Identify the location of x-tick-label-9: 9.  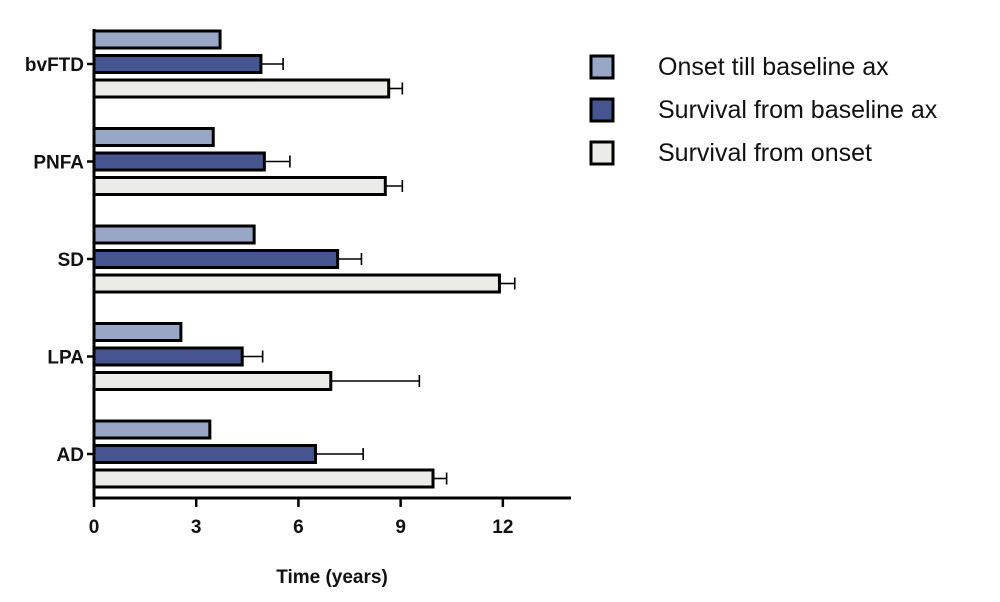
(400, 527).